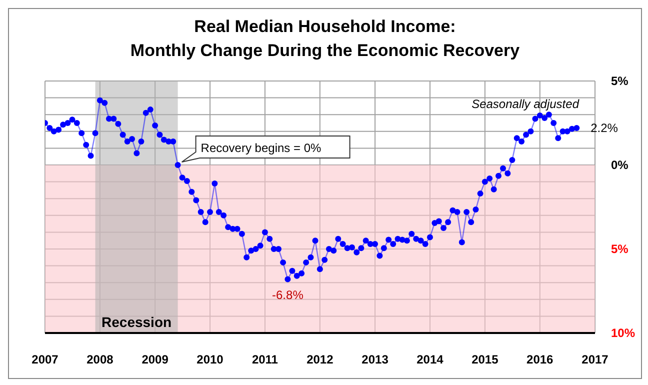  Describe the element at coordinates (375, 359) in the screenshot. I see `x-tick-label: 2013` at that location.